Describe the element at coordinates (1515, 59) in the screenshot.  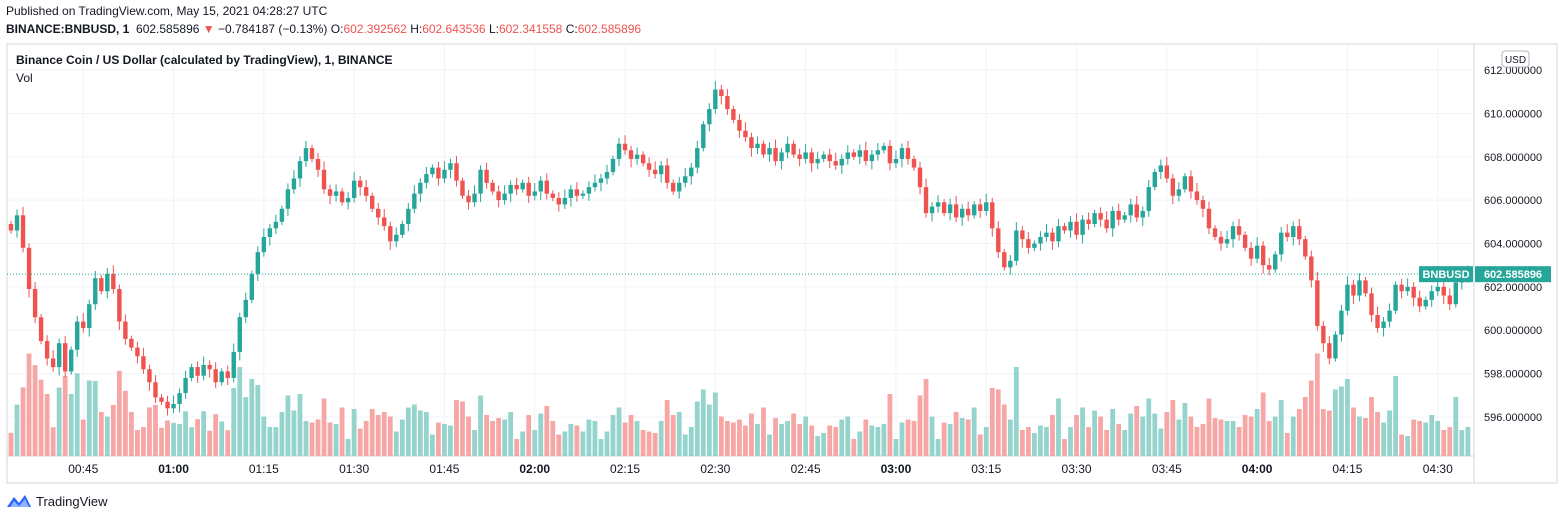
I see `currency-badge: USD` at that location.